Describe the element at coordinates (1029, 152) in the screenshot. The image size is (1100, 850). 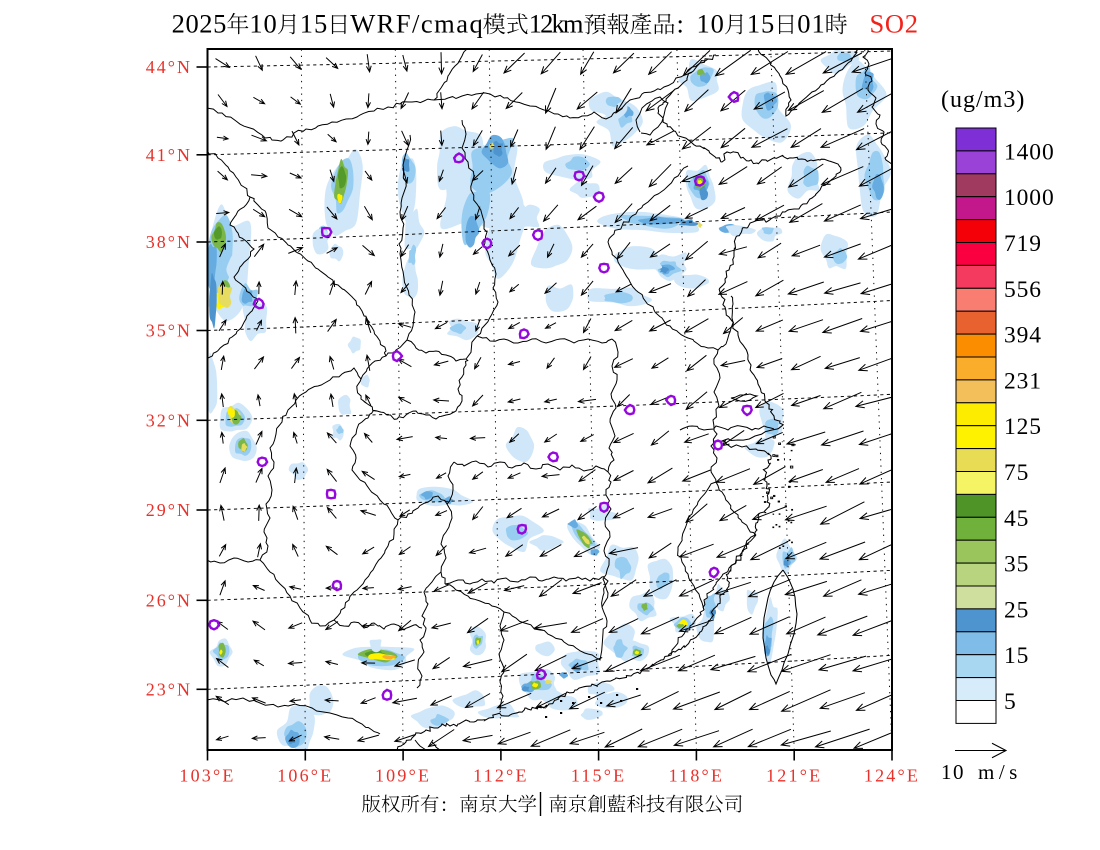
I see `svg-text: 1400` at that location.